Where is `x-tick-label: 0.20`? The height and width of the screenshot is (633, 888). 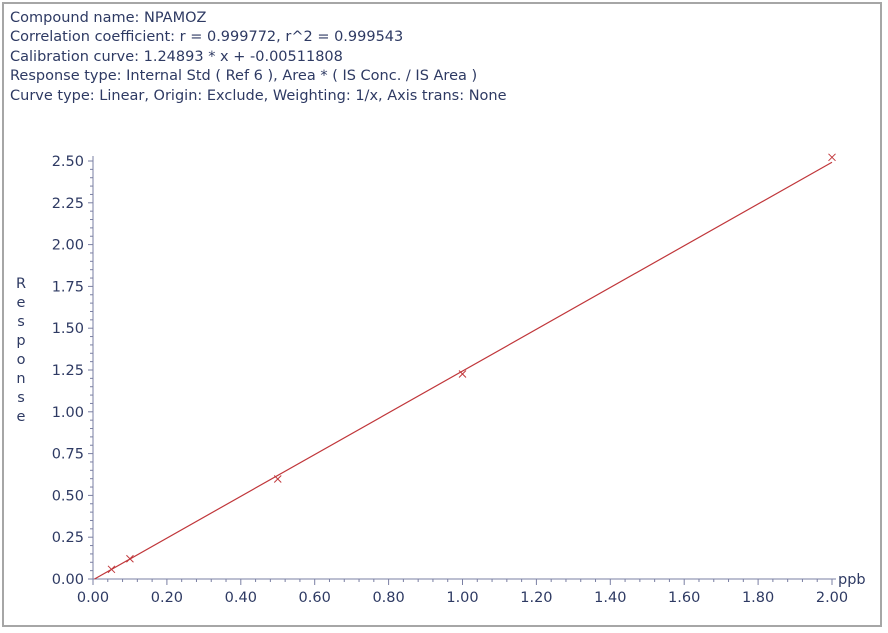
x-tick-label: 0.20 is located at coordinates (167, 598).